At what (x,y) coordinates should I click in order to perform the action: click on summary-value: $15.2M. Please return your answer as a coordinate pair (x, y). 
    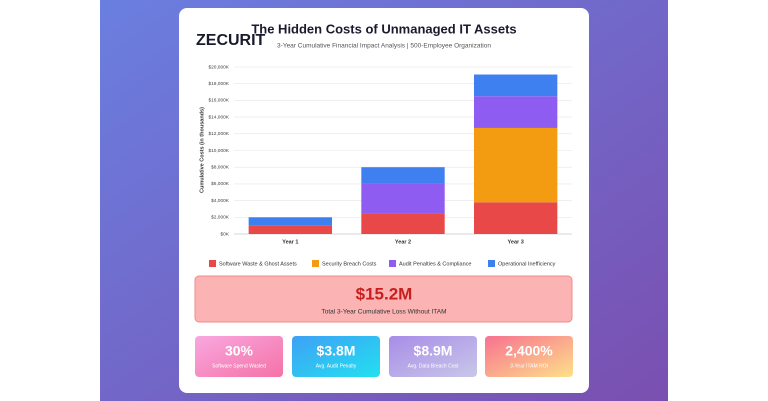
    Looking at the image, I should click on (384, 293).